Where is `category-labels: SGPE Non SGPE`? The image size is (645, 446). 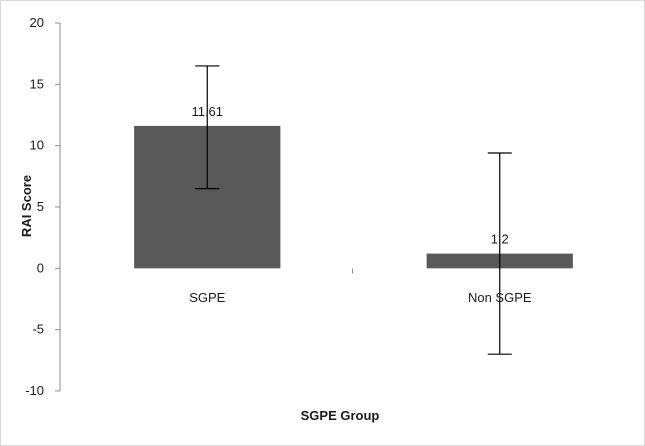 category-labels: SGPE Non SGPE is located at coordinates (360, 297).